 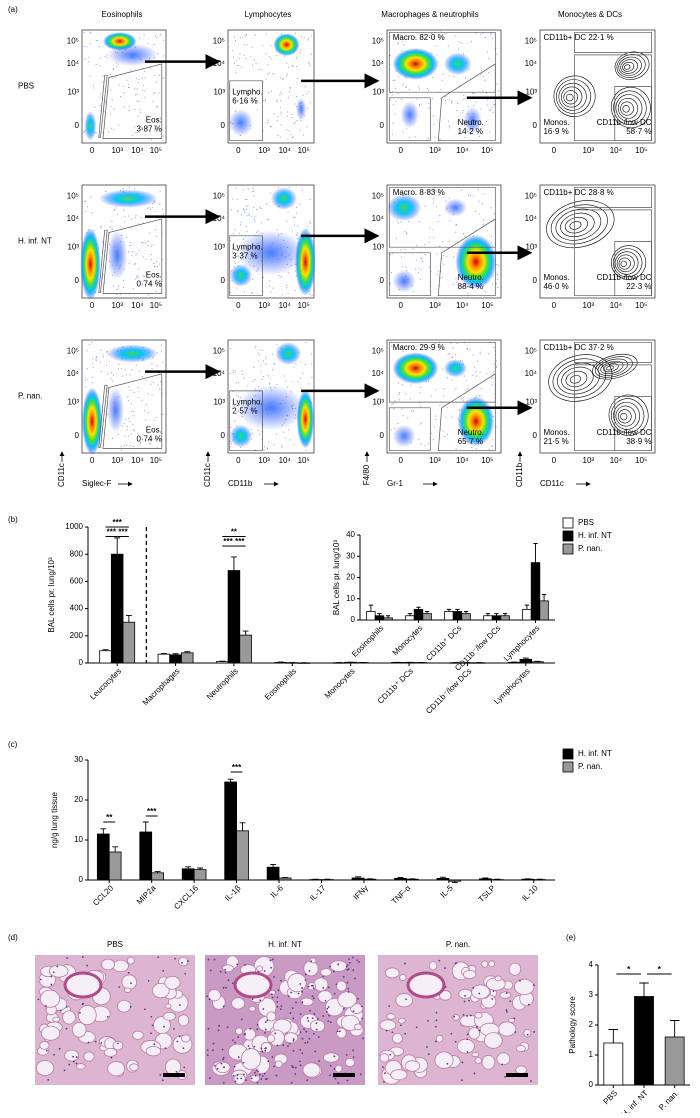 I want to click on y-axis-label: F4/80, so click(x=366, y=474).